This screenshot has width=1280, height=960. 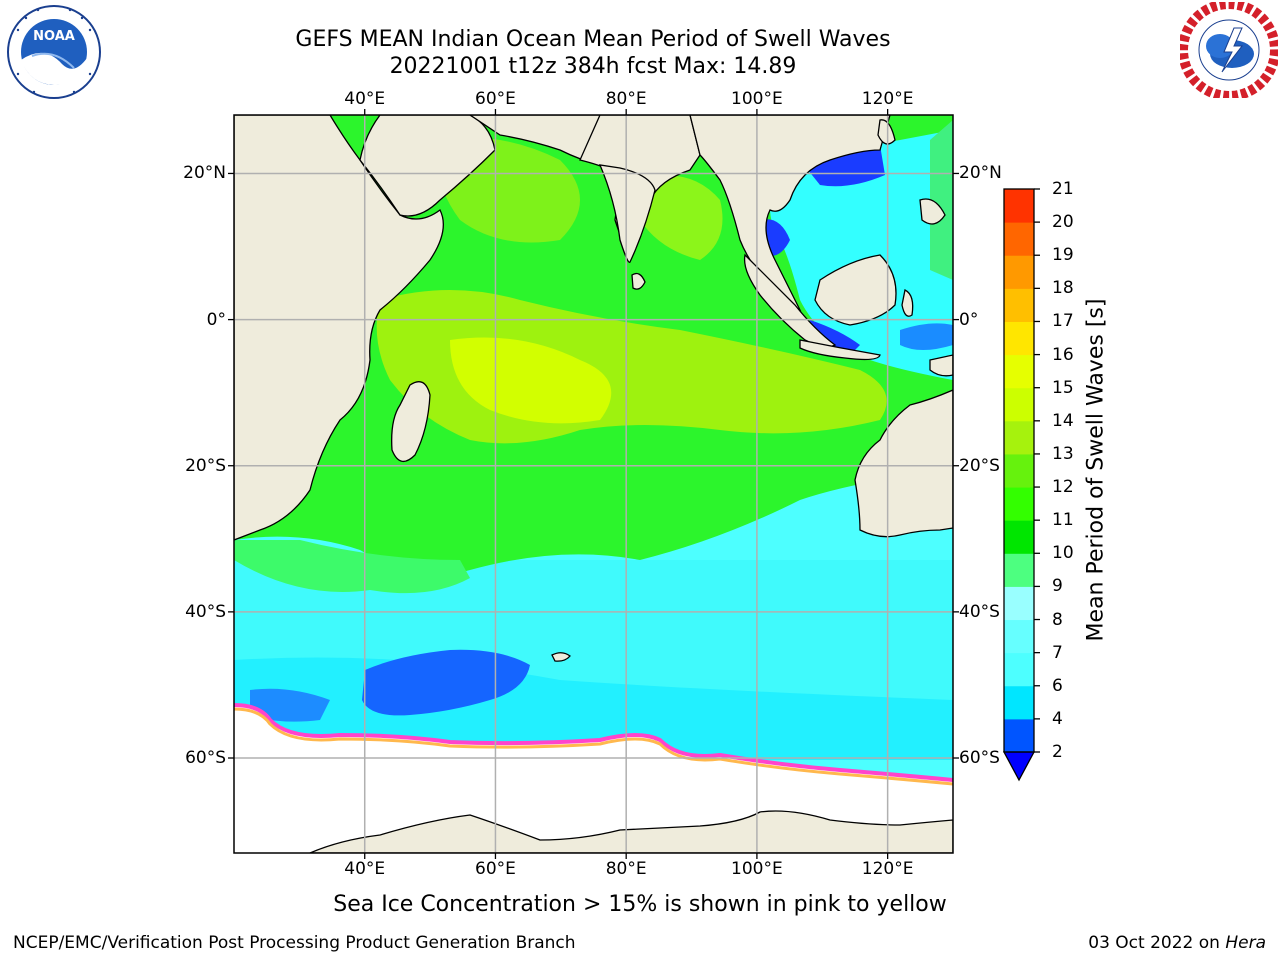 I want to click on noaa-ring-dots, so click(x=54, y=51).